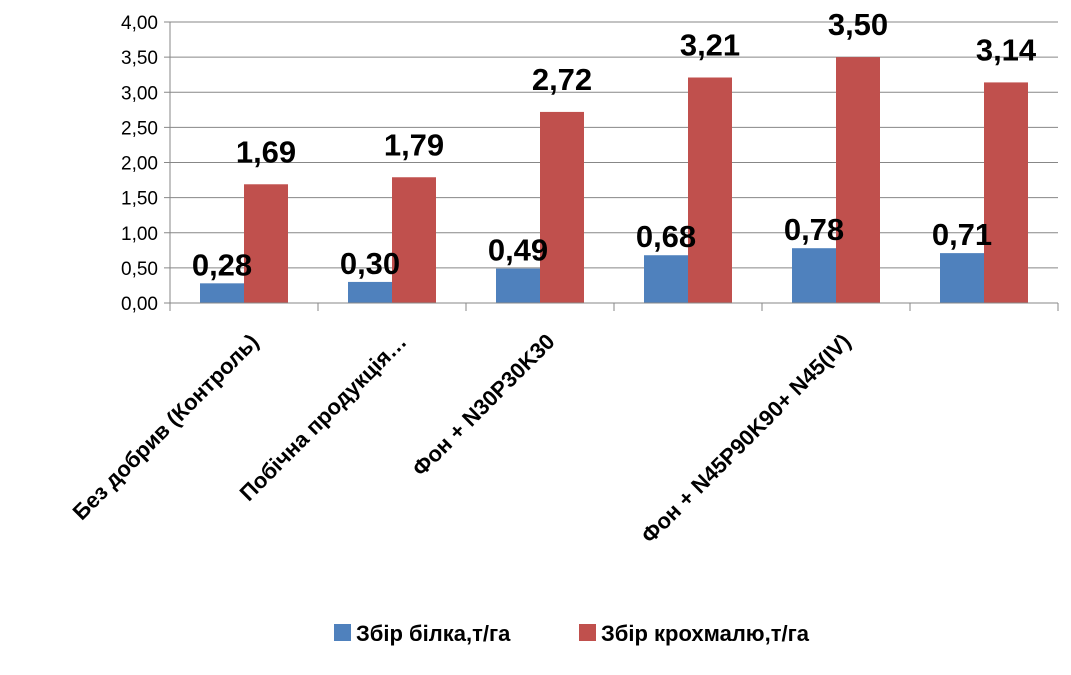 The image size is (1071, 675). I want to click on y-tick-label: 3,50, so click(139, 58).